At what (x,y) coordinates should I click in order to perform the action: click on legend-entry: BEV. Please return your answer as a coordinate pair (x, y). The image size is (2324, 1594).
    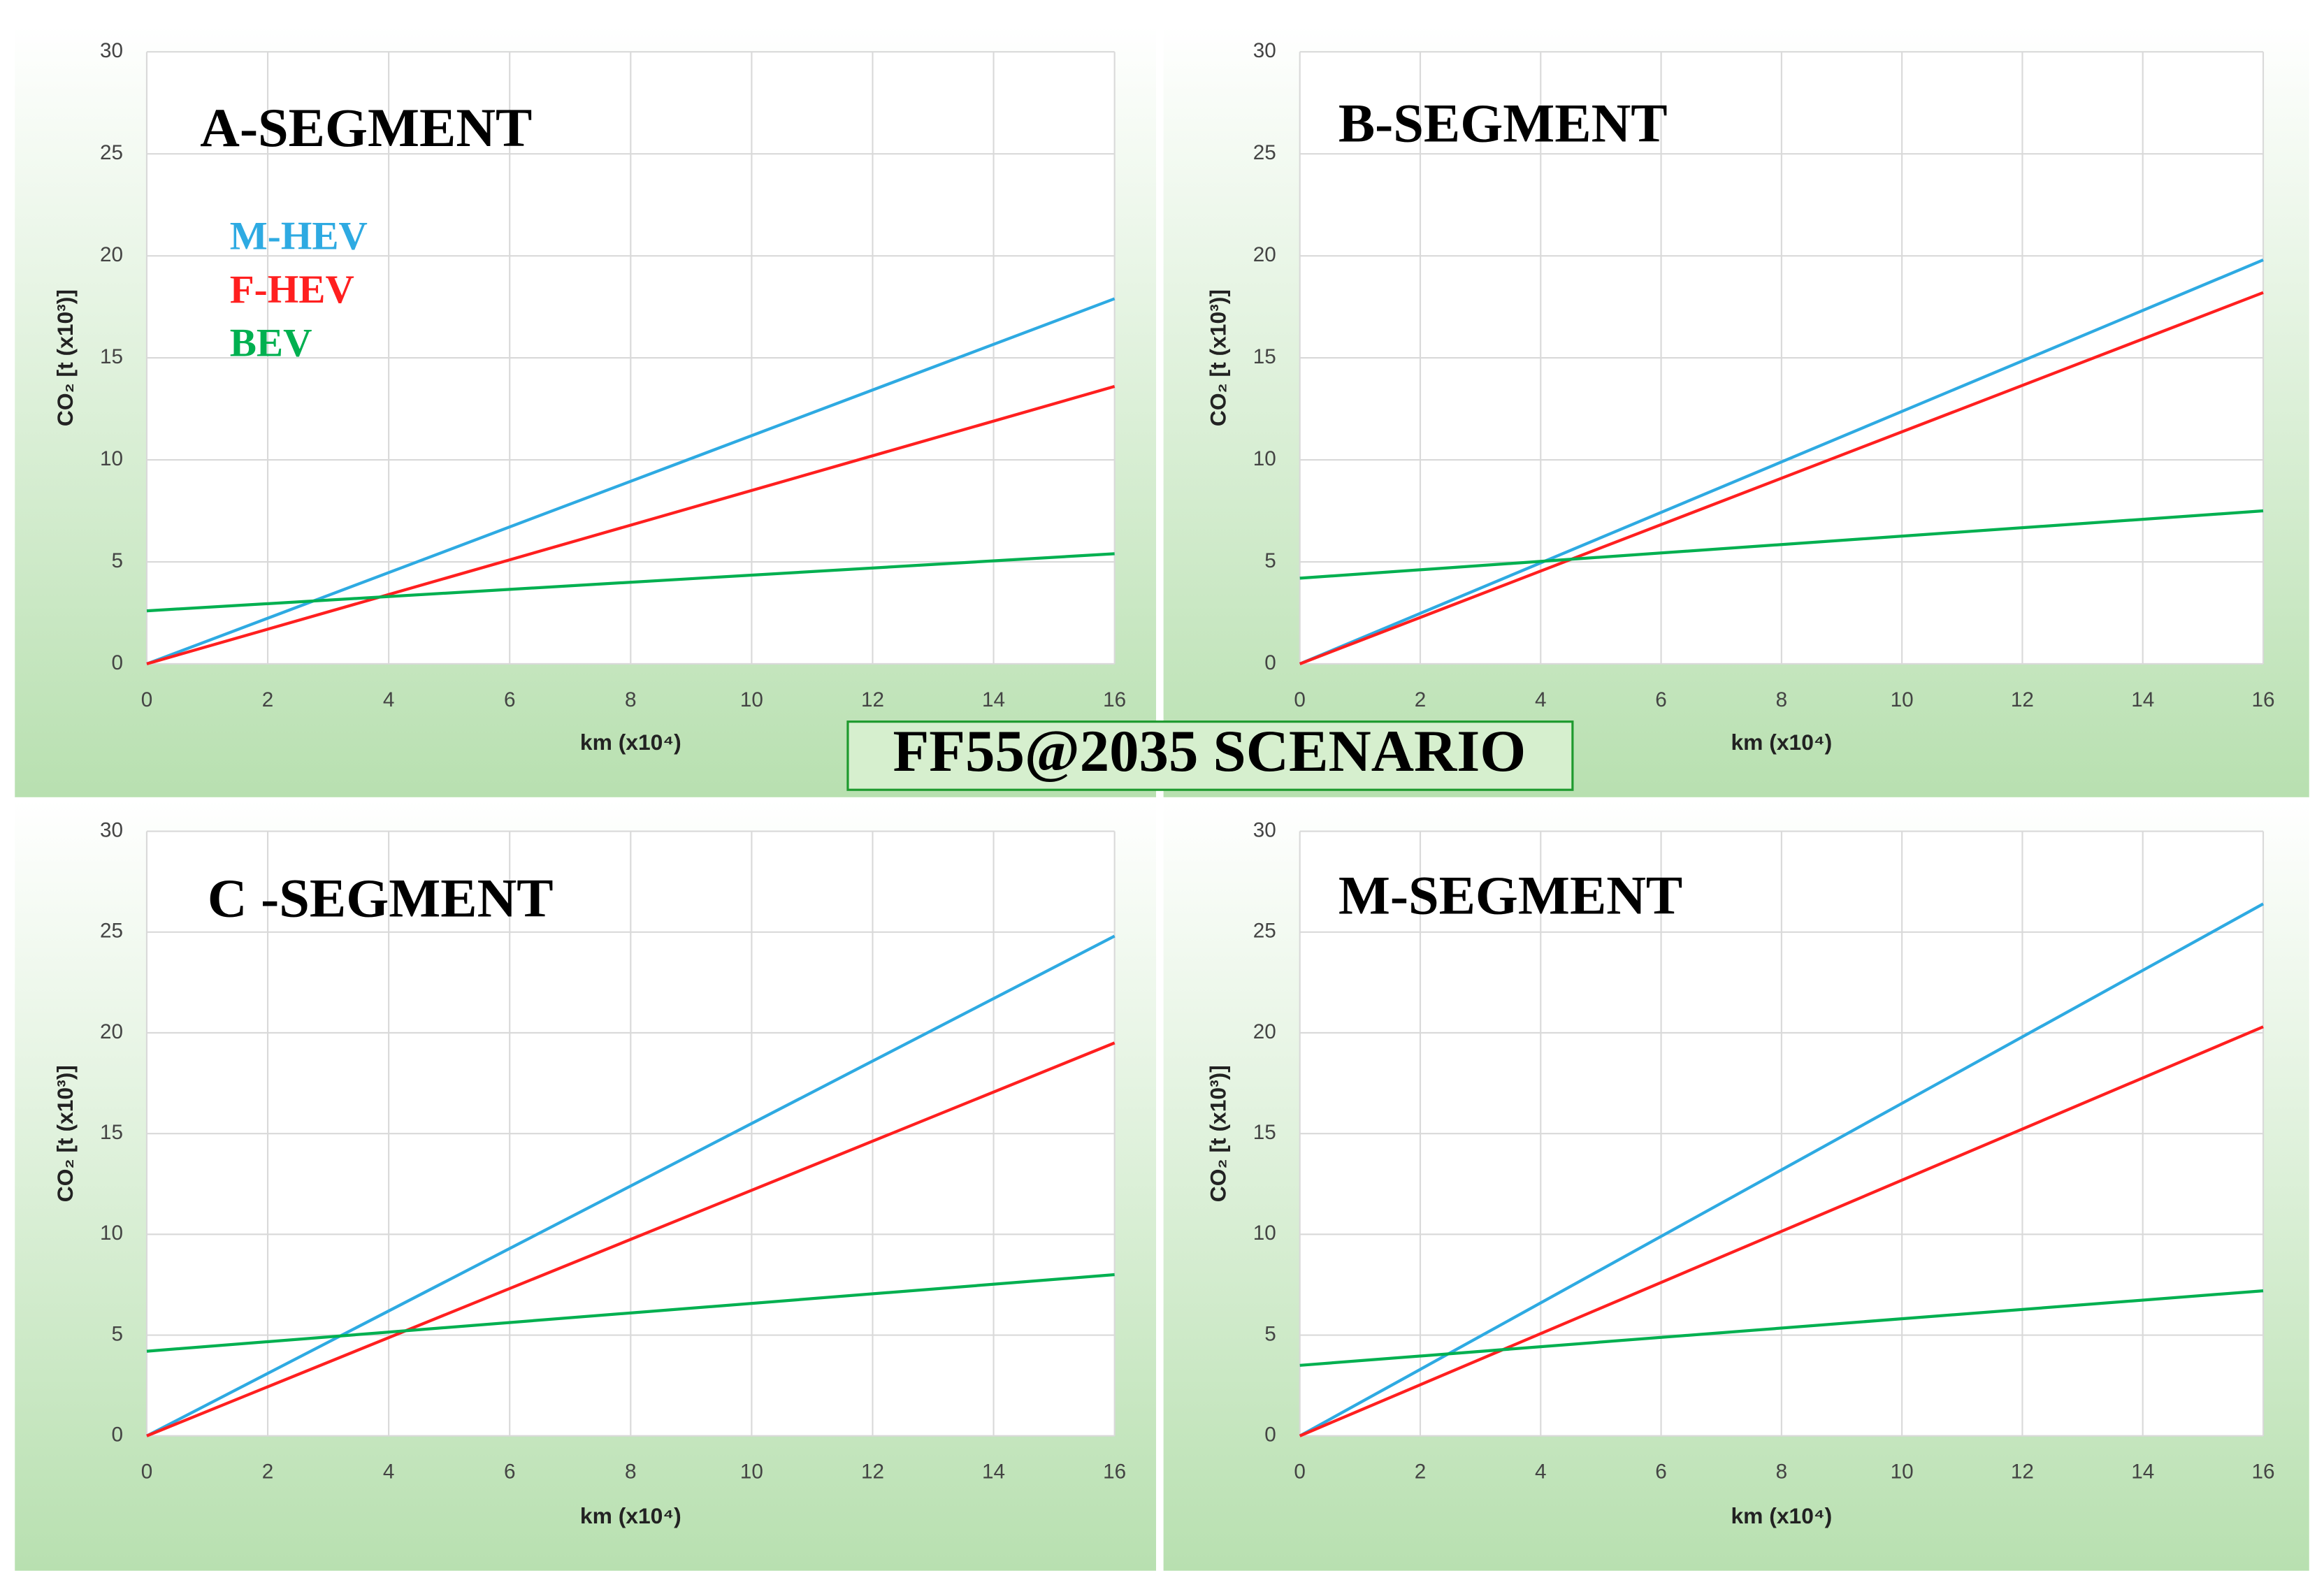
    Looking at the image, I should click on (271, 343).